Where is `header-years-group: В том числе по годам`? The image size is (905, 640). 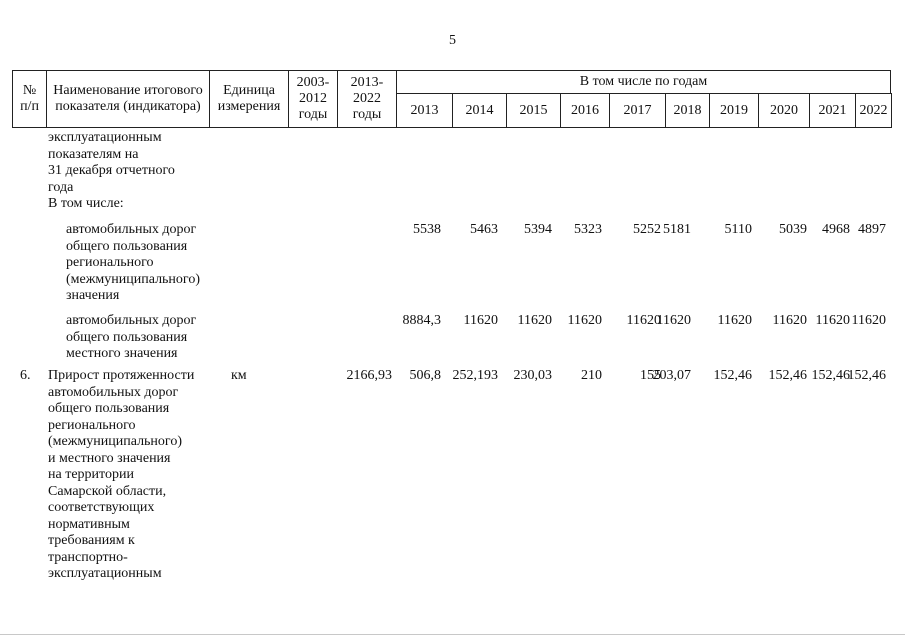 header-years-group: В том числе по годам is located at coordinates (643, 82).